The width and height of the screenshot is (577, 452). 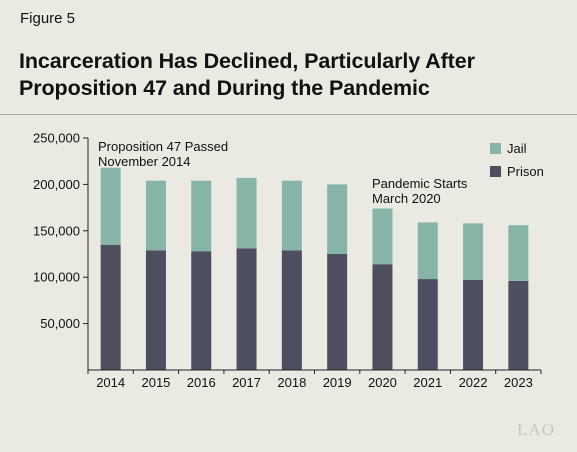 What do you see at coordinates (61, 250) in the screenshot?
I see `y-axis: 50,000 100,000 150,000 200,000 250,000` at bounding box center [61, 250].